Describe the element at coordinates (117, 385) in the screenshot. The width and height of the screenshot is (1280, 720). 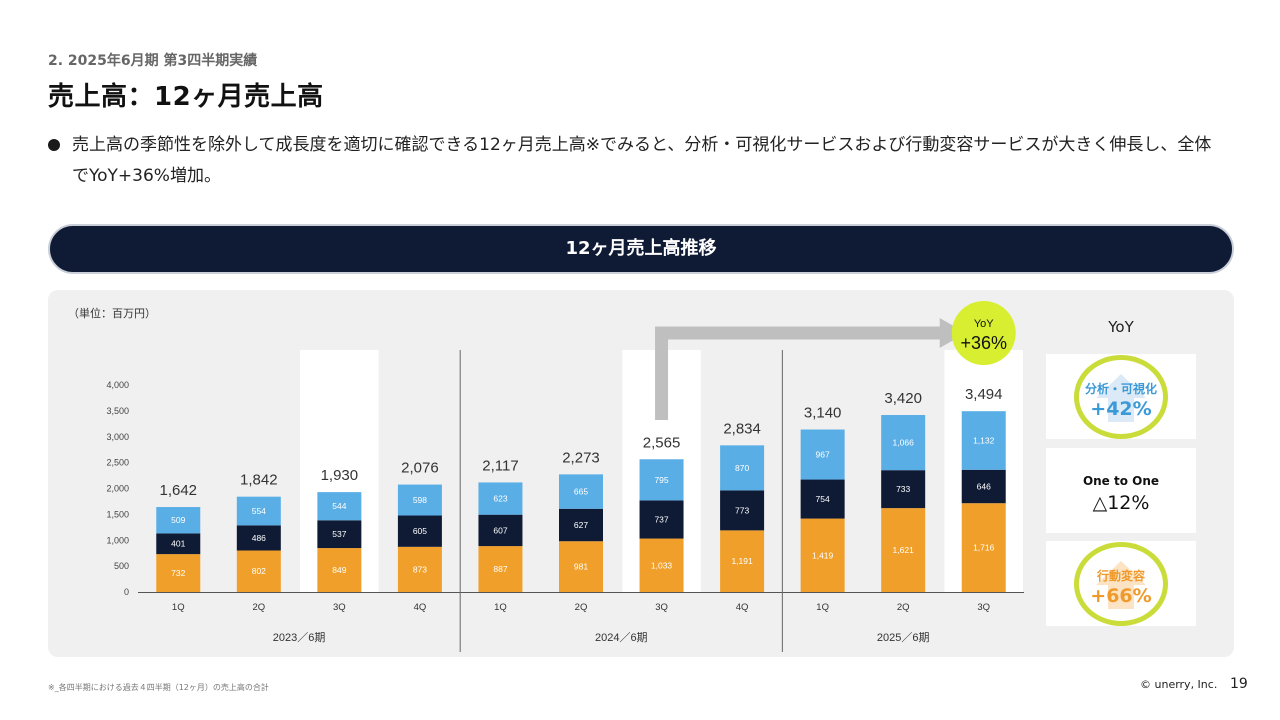
I see `y-tick-label: 4,000` at that location.